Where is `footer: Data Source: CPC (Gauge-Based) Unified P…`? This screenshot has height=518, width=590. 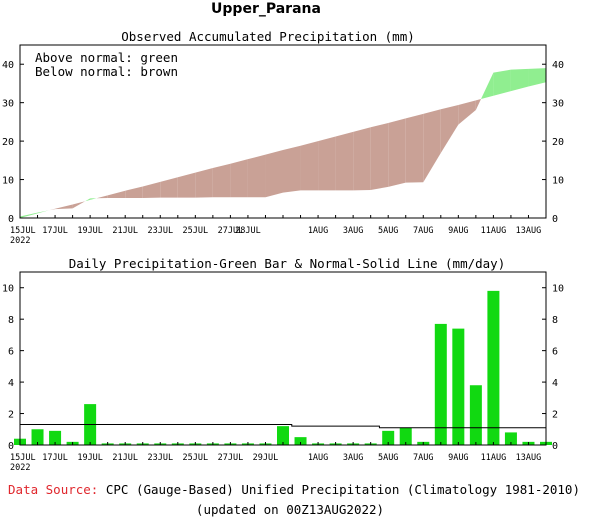
footer: Data Source: CPC (Gauge-Based) Unified P… is located at coordinates (294, 499).